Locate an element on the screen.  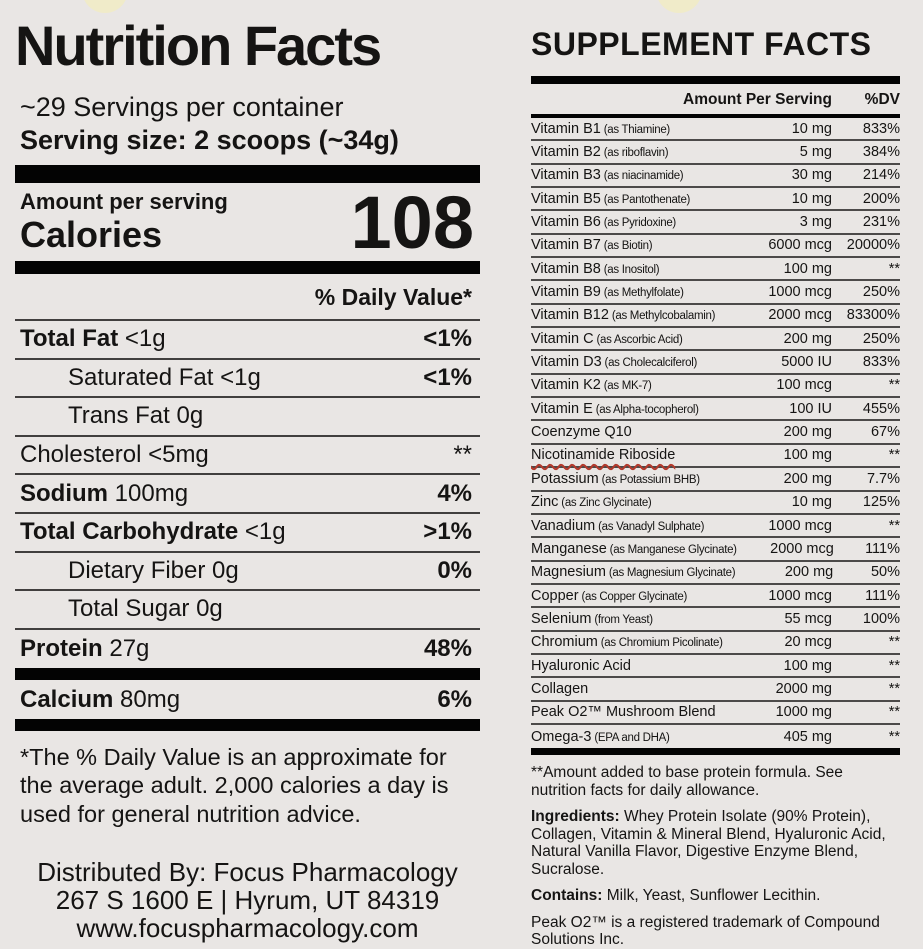
supplement-ingredient-name: Vitamin B1 (as Thiamine) is located at coordinates (600, 128).